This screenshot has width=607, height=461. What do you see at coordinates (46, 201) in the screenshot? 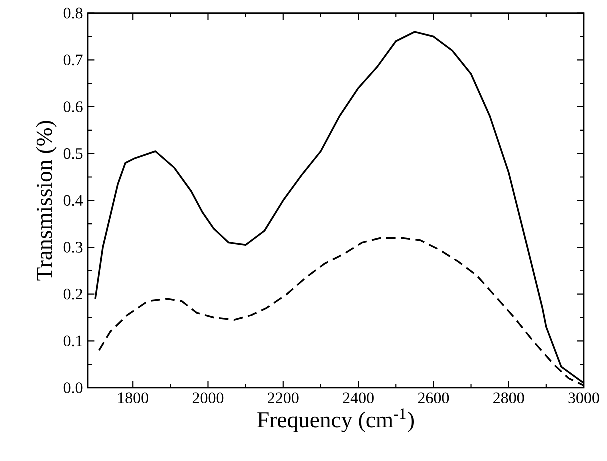
I see `y-axis-title: Transmission (%)` at bounding box center [46, 201].